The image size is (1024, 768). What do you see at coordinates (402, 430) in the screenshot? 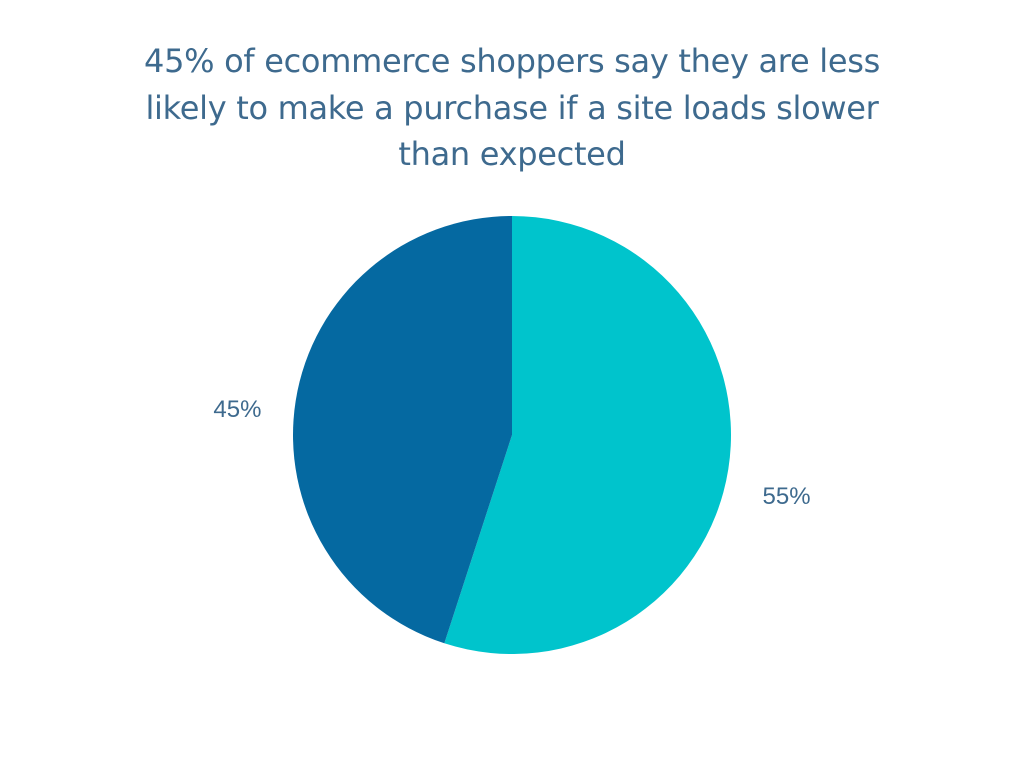
I see `pie-slice` at bounding box center [402, 430].